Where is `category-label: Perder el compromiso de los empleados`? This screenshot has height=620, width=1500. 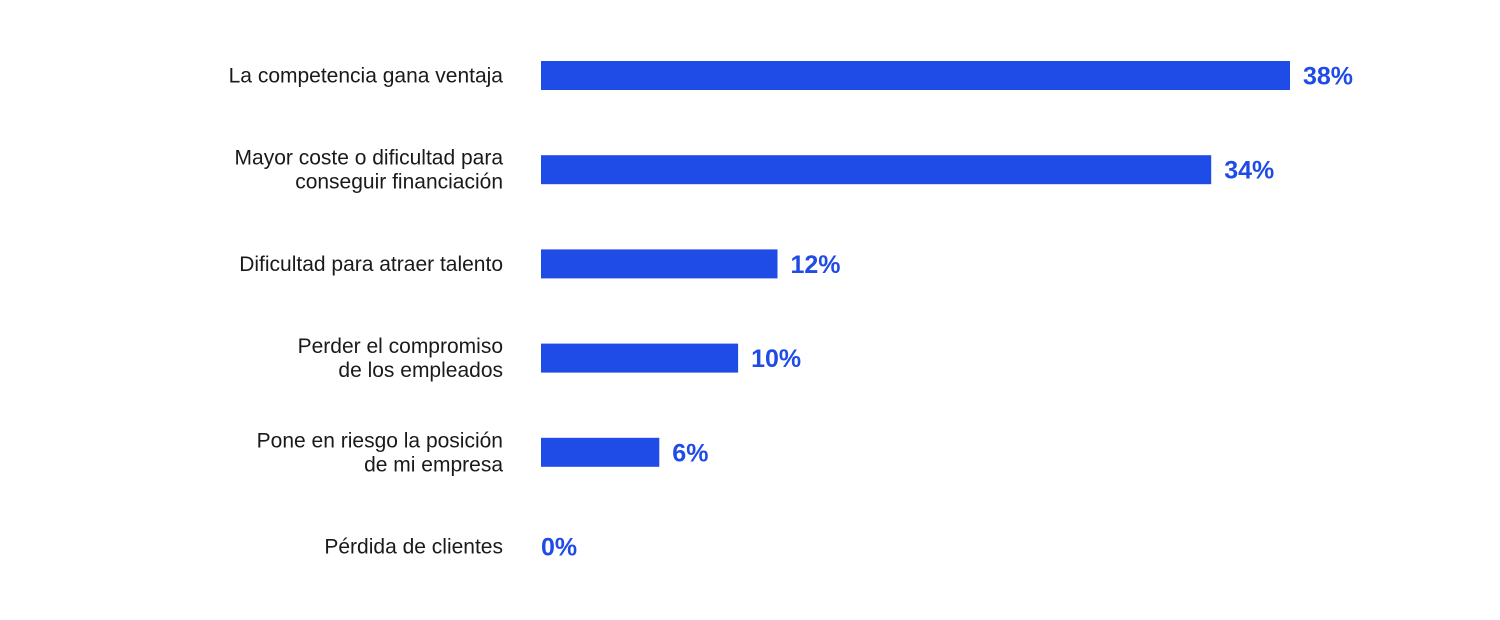
category-label: Perder el compromiso de los empleados is located at coordinates (400, 358).